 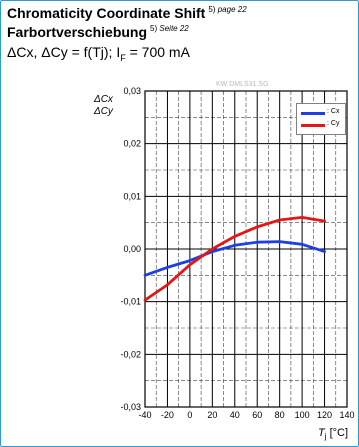 What do you see at coordinates (333, 123) in the screenshot?
I see `legend-label-cy: : Cy` at bounding box center [333, 123].